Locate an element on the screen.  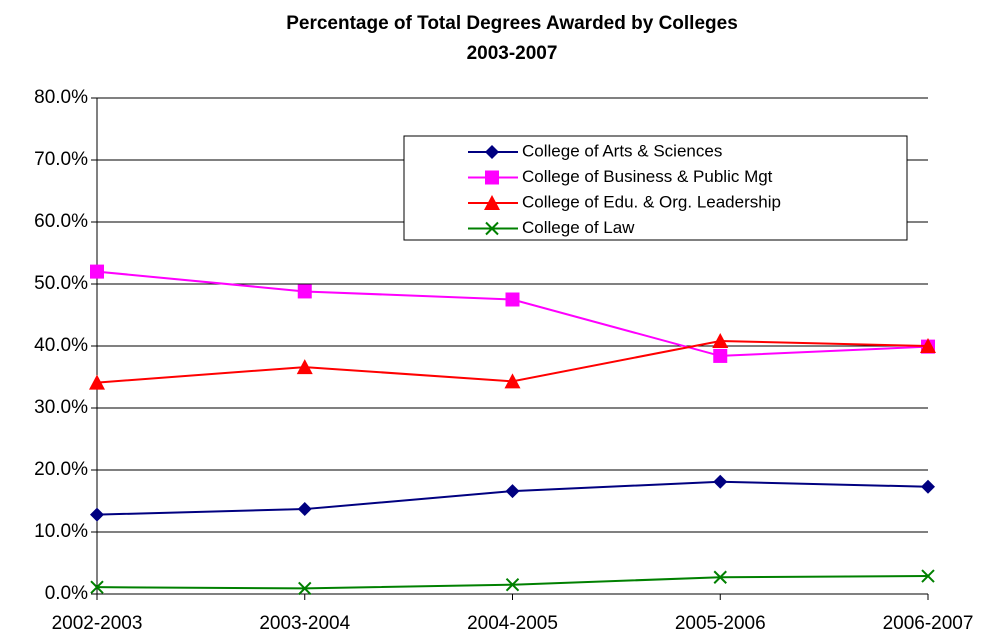
legend-label: College of Edu. & Org. Leadership is located at coordinates (651, 201).